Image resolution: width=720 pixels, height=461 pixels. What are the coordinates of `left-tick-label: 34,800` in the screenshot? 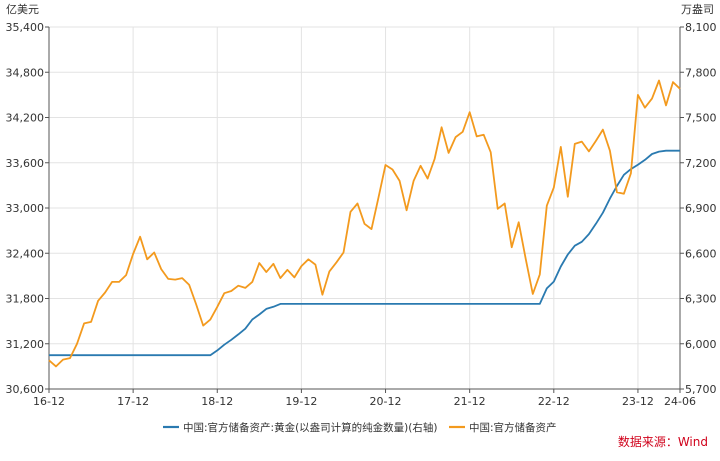 It's located at (25, 72).